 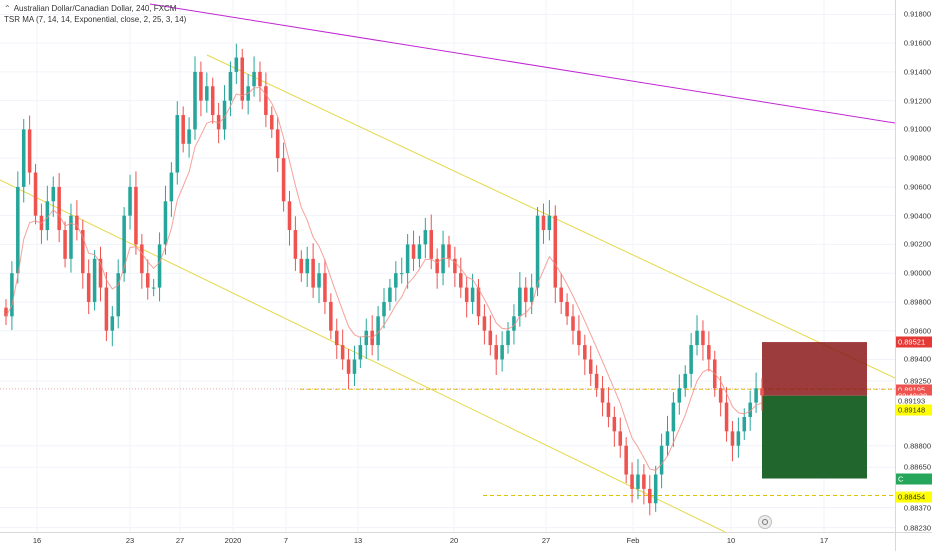 I want to click on price-tick-label: 0.91400, so click(x=917, y=72).